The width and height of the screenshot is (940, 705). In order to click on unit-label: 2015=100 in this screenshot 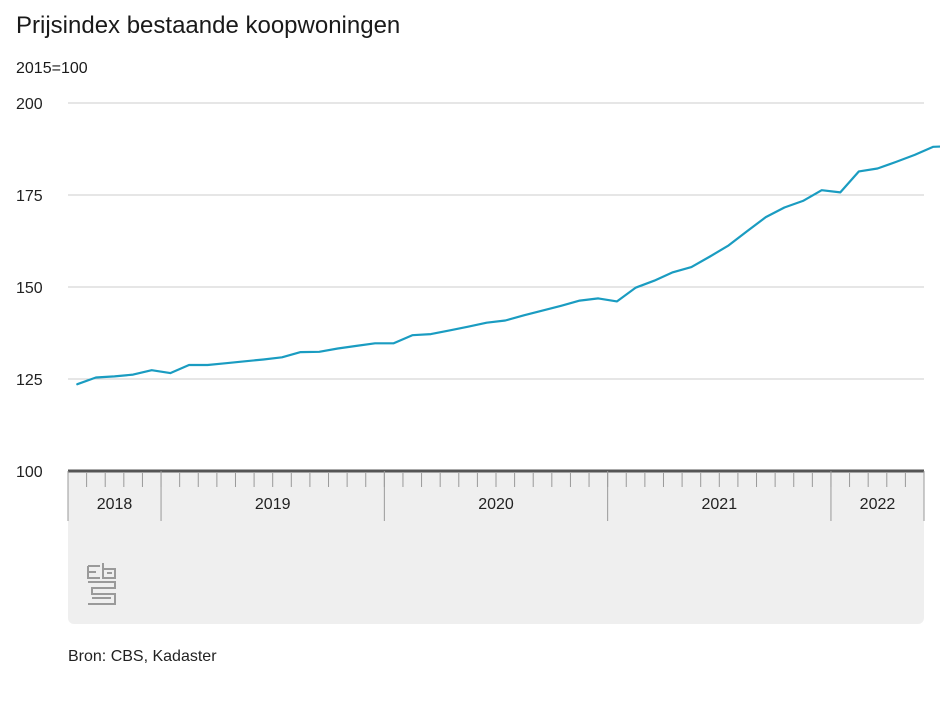, I will do `click(52, 68)`.